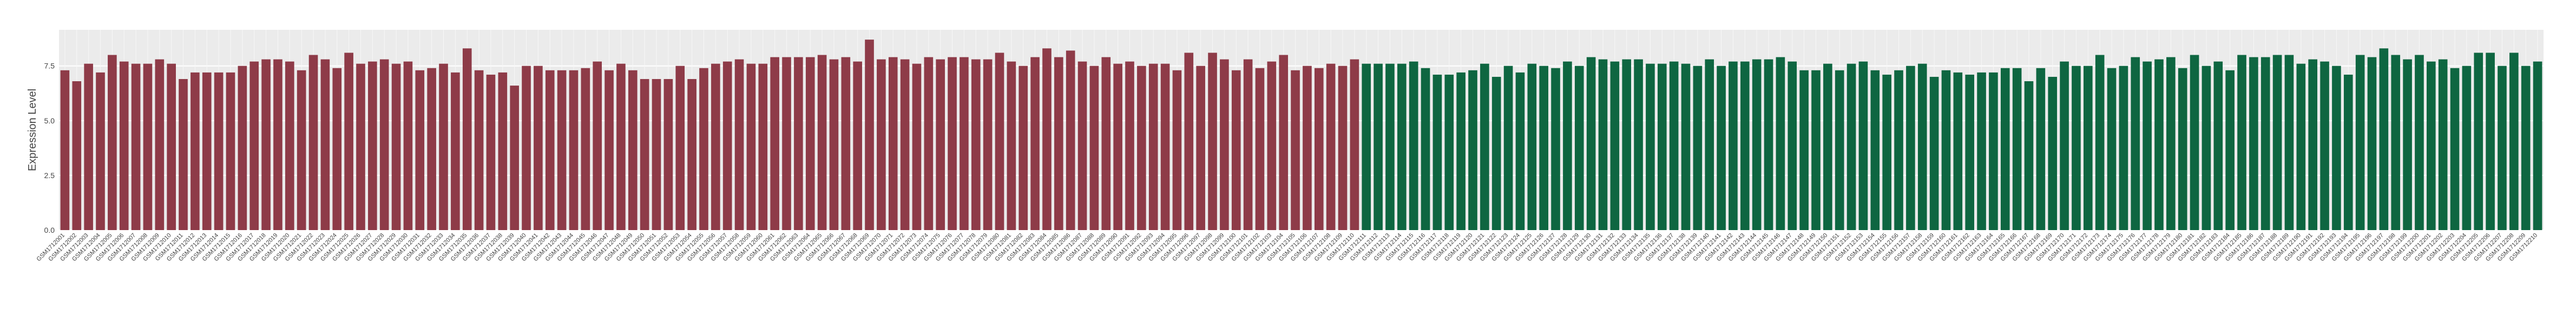 The width and height of the screenshot is (2576, 314). What do you see at coordinates (49, 175) in the screenshot?
I see `y-tick-label: 2.5` at bounding box center [49, 175].